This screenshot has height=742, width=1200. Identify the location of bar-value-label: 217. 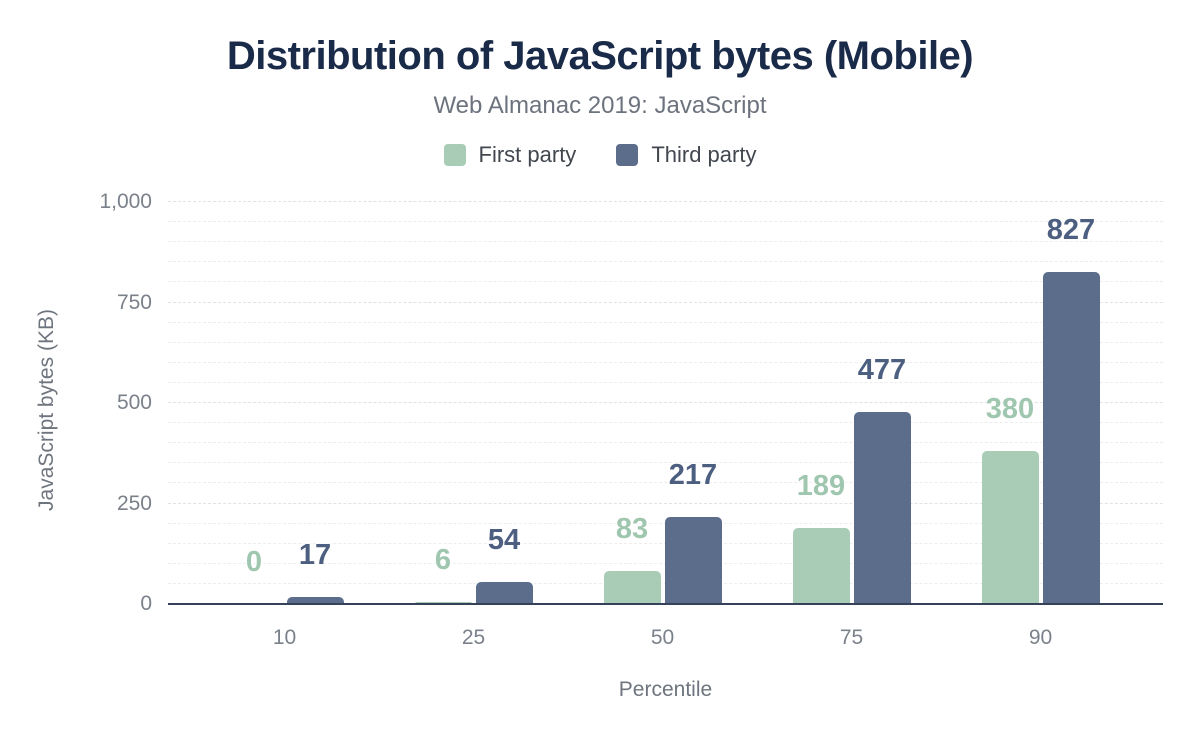
(693, 474).